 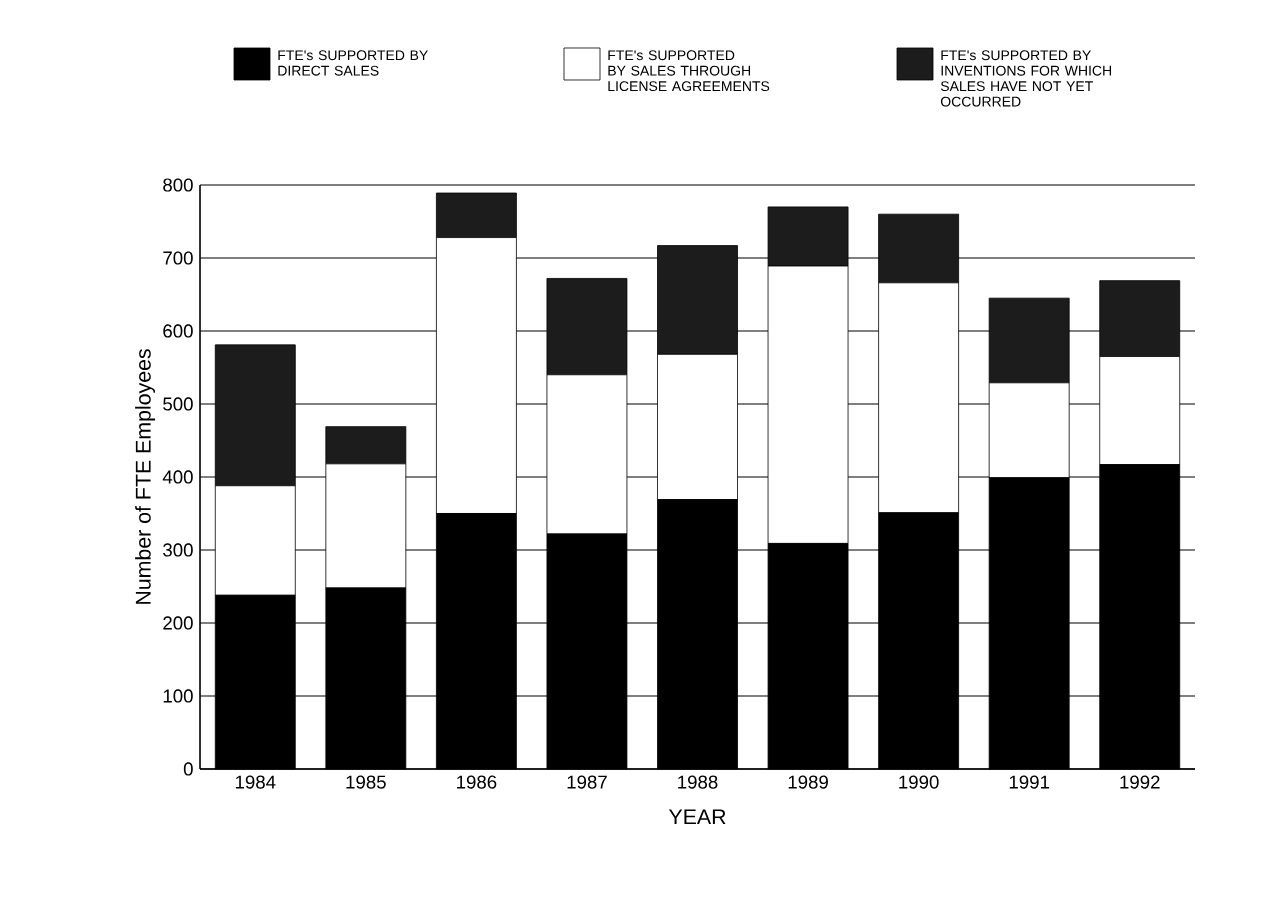 I want to click on legend-label: FTE's SUPPORTED BY INVENTIONS FOR WHICH SALES HAVE NOT YET OCCURRED, so click(x=1026, y=78).